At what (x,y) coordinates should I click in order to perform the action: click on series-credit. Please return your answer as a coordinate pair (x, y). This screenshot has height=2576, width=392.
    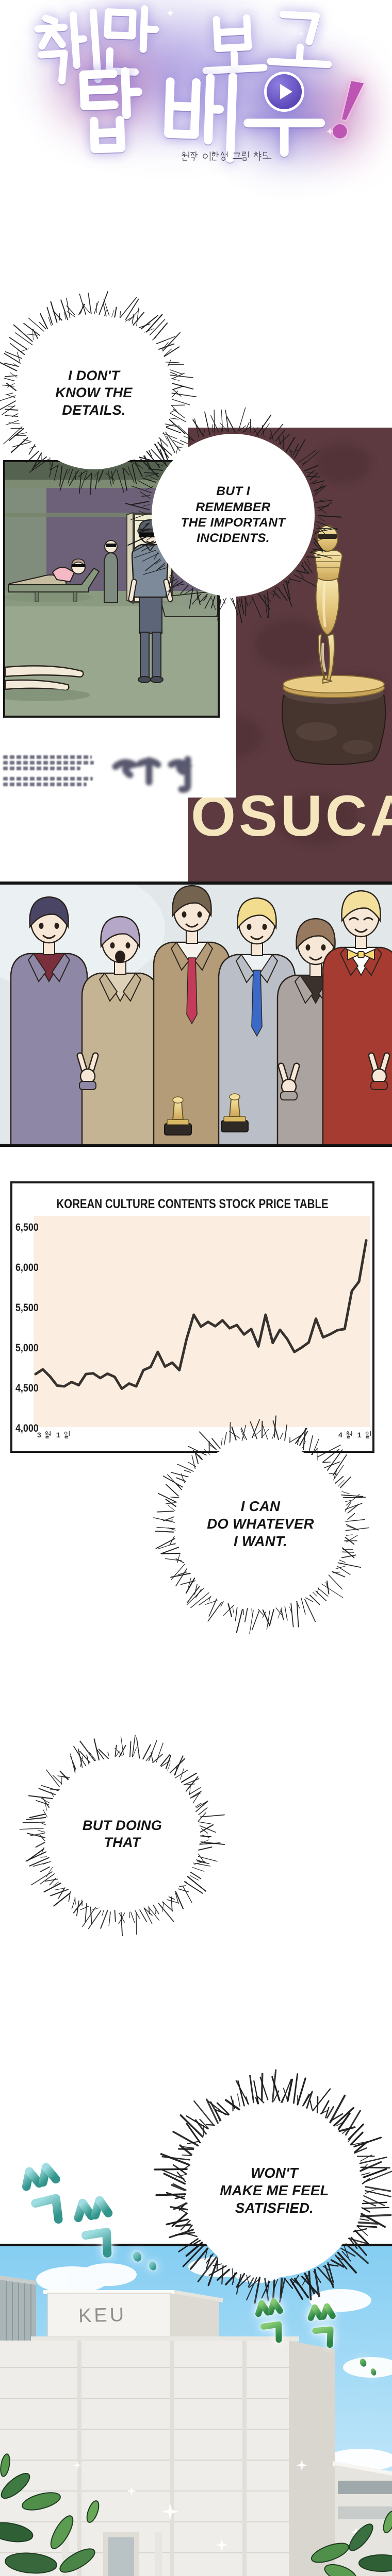
    Looking at the image, I should click on (229, 161).